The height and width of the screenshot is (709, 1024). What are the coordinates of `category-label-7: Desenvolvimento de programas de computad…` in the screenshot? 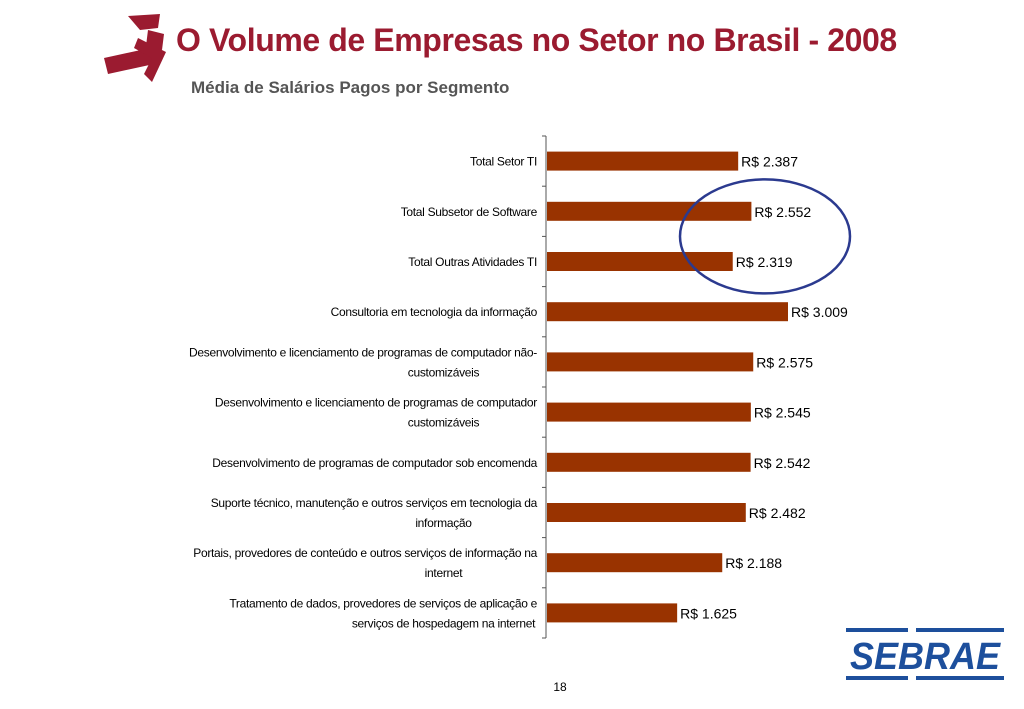 It's located at (374, 463).